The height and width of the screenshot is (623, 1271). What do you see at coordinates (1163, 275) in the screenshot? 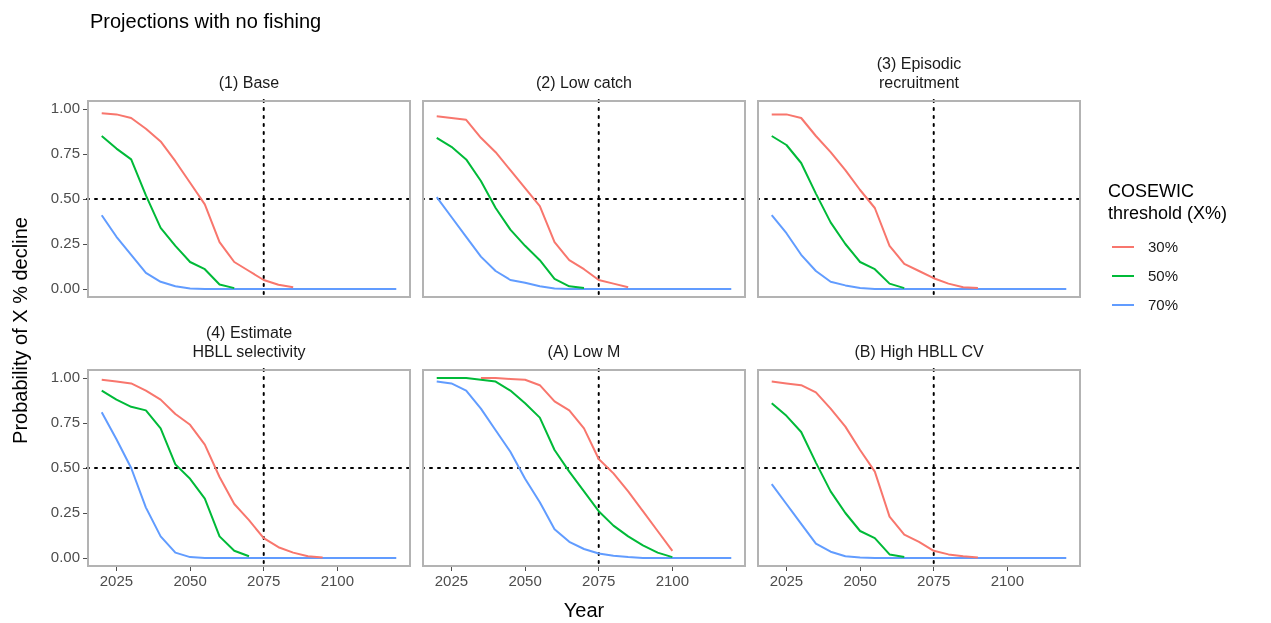
I see `legend-label: 50%` at bounding box center [1163, 275].